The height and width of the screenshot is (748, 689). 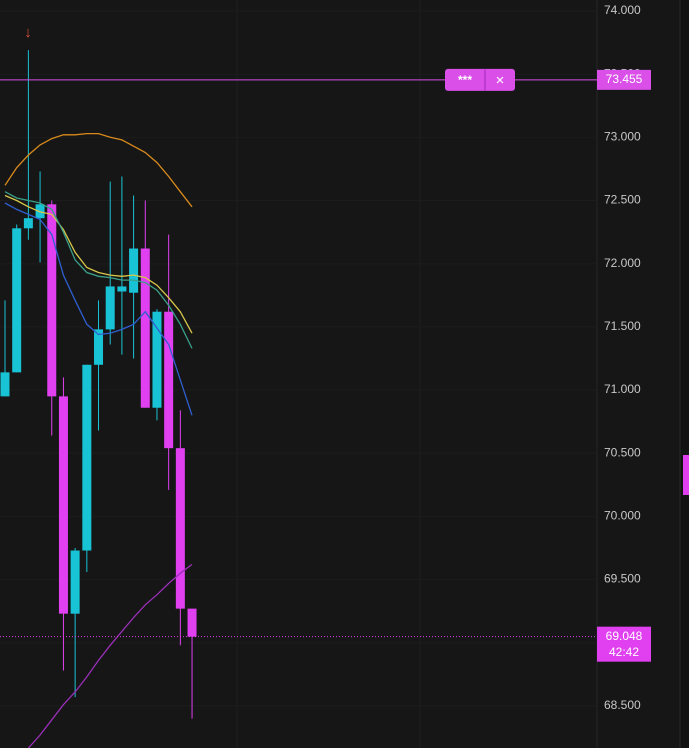 I want to click on y-tick-label: 71.000, so click(x=622, y=389).